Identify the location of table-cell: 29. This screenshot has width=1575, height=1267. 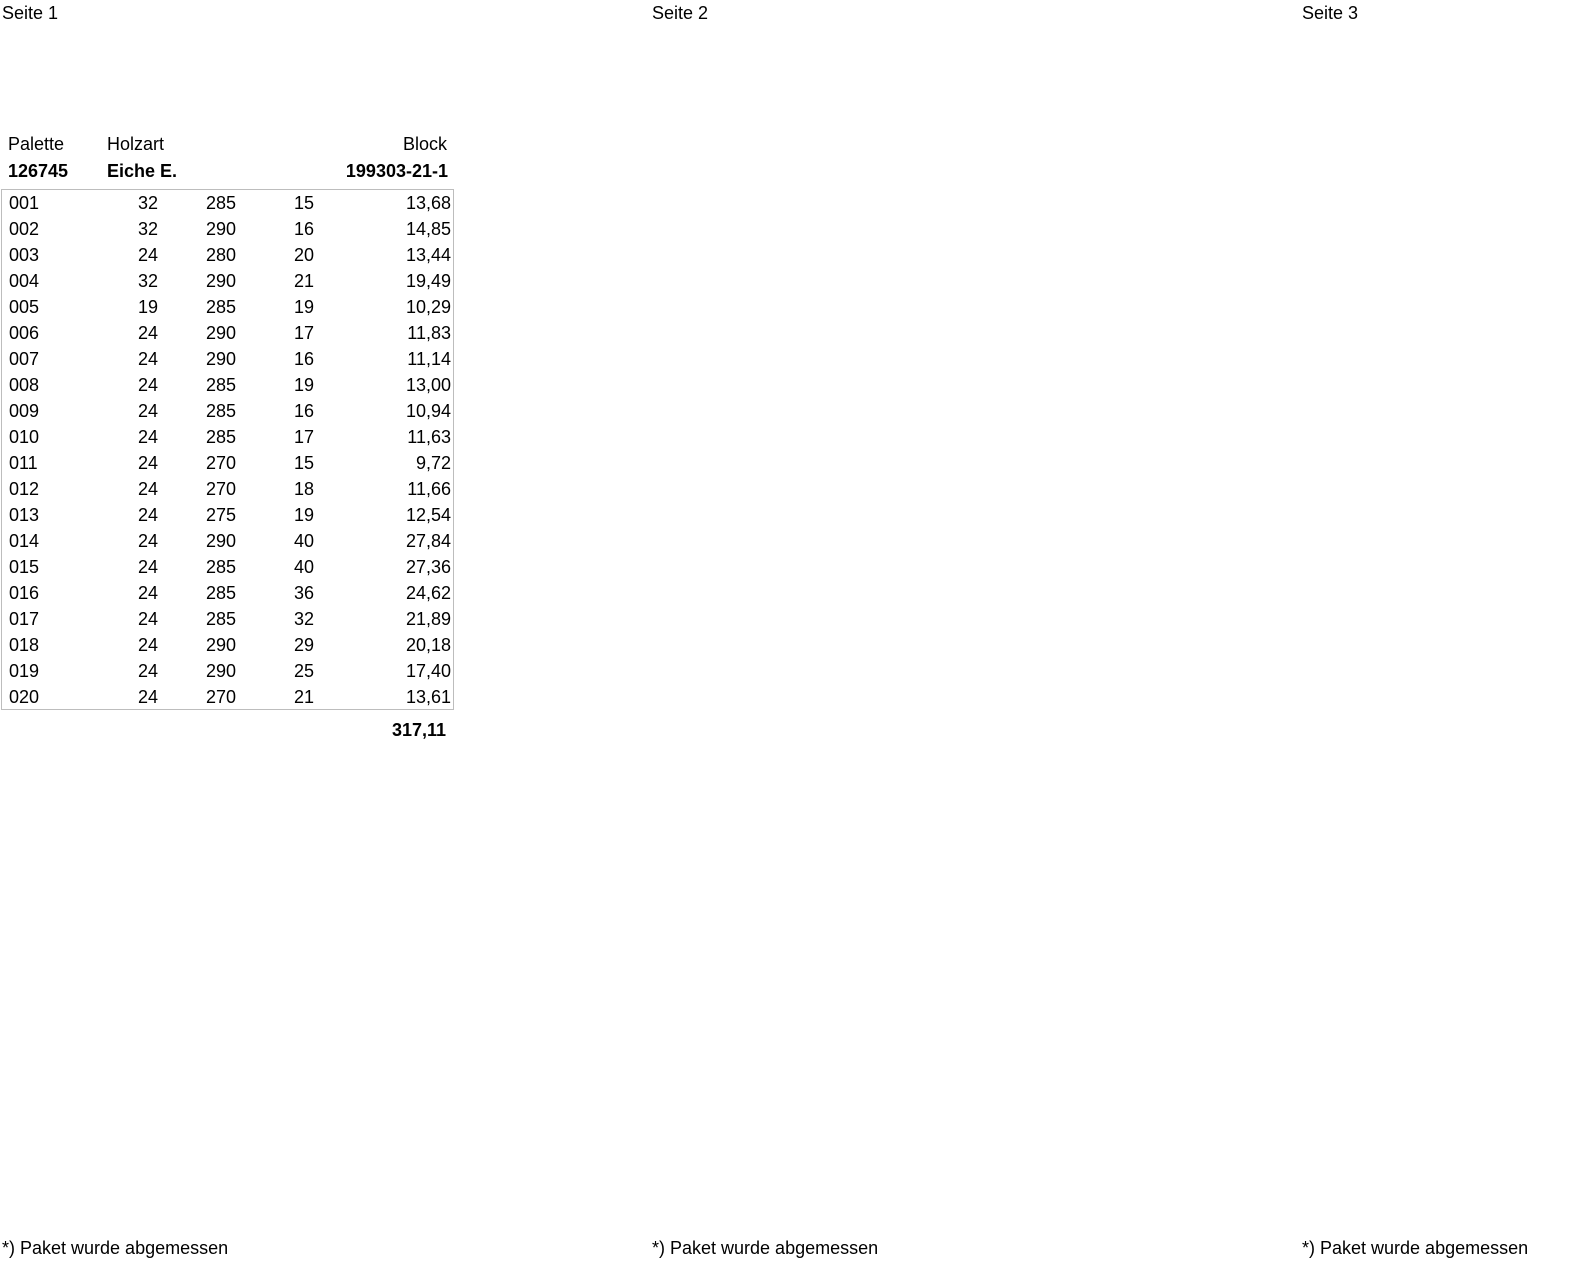
(303, 645).